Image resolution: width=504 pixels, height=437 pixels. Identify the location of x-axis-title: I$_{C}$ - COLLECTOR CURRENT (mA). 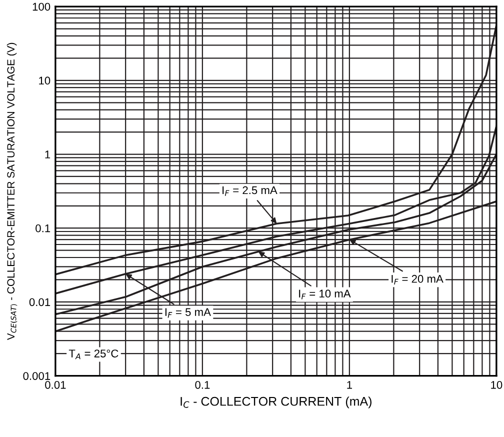
(276, 402).